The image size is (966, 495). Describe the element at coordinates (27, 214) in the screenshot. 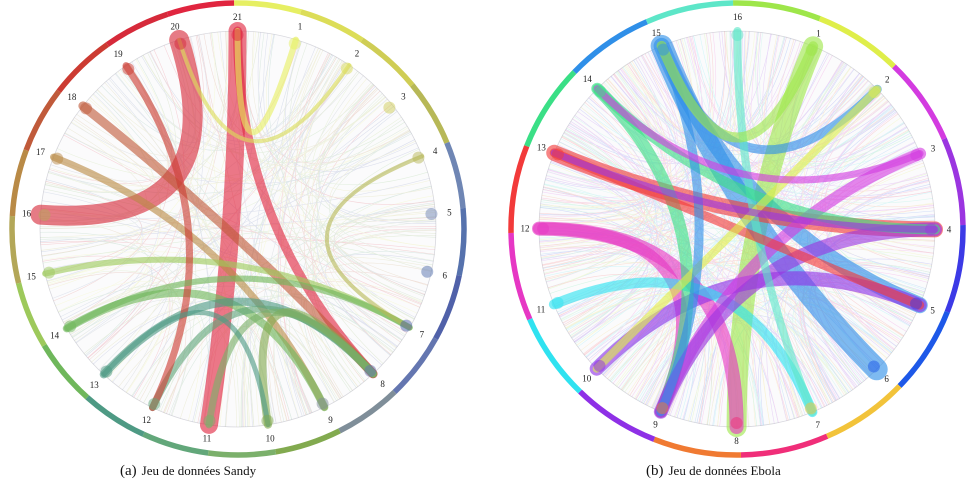

I see `segment-label: 16` at that location.